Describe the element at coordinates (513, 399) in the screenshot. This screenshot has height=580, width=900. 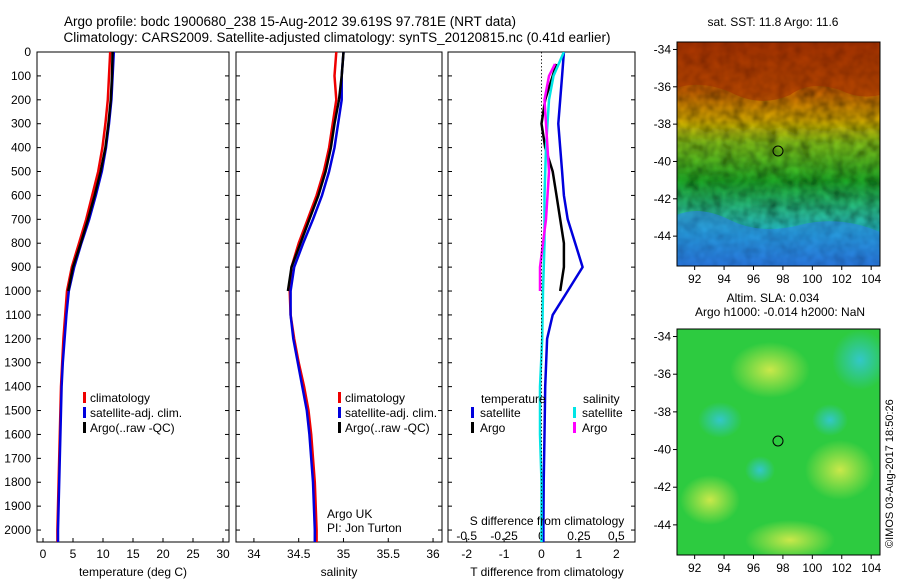
I see `legend-title-temperature: temperature` at that location.